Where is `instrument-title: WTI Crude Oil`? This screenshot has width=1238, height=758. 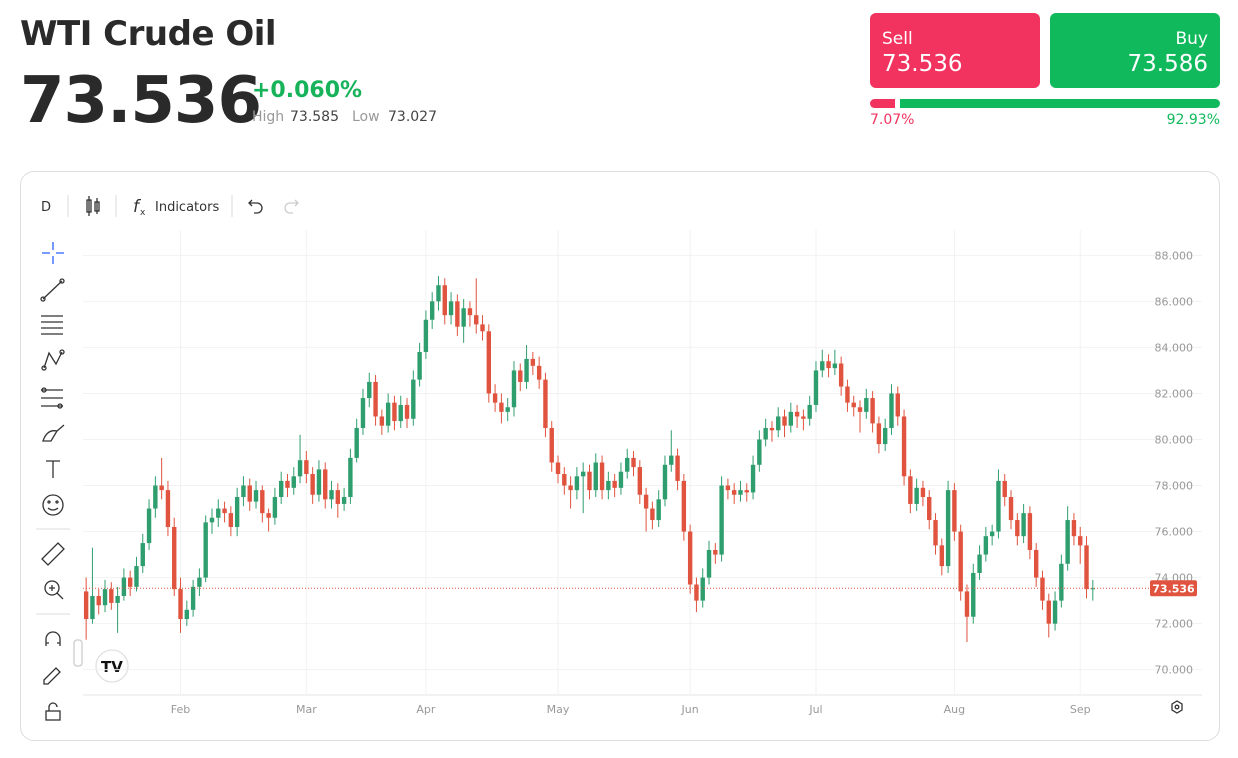
instrument-title: WTI Crude Oil is located at coordinates (148, 34).